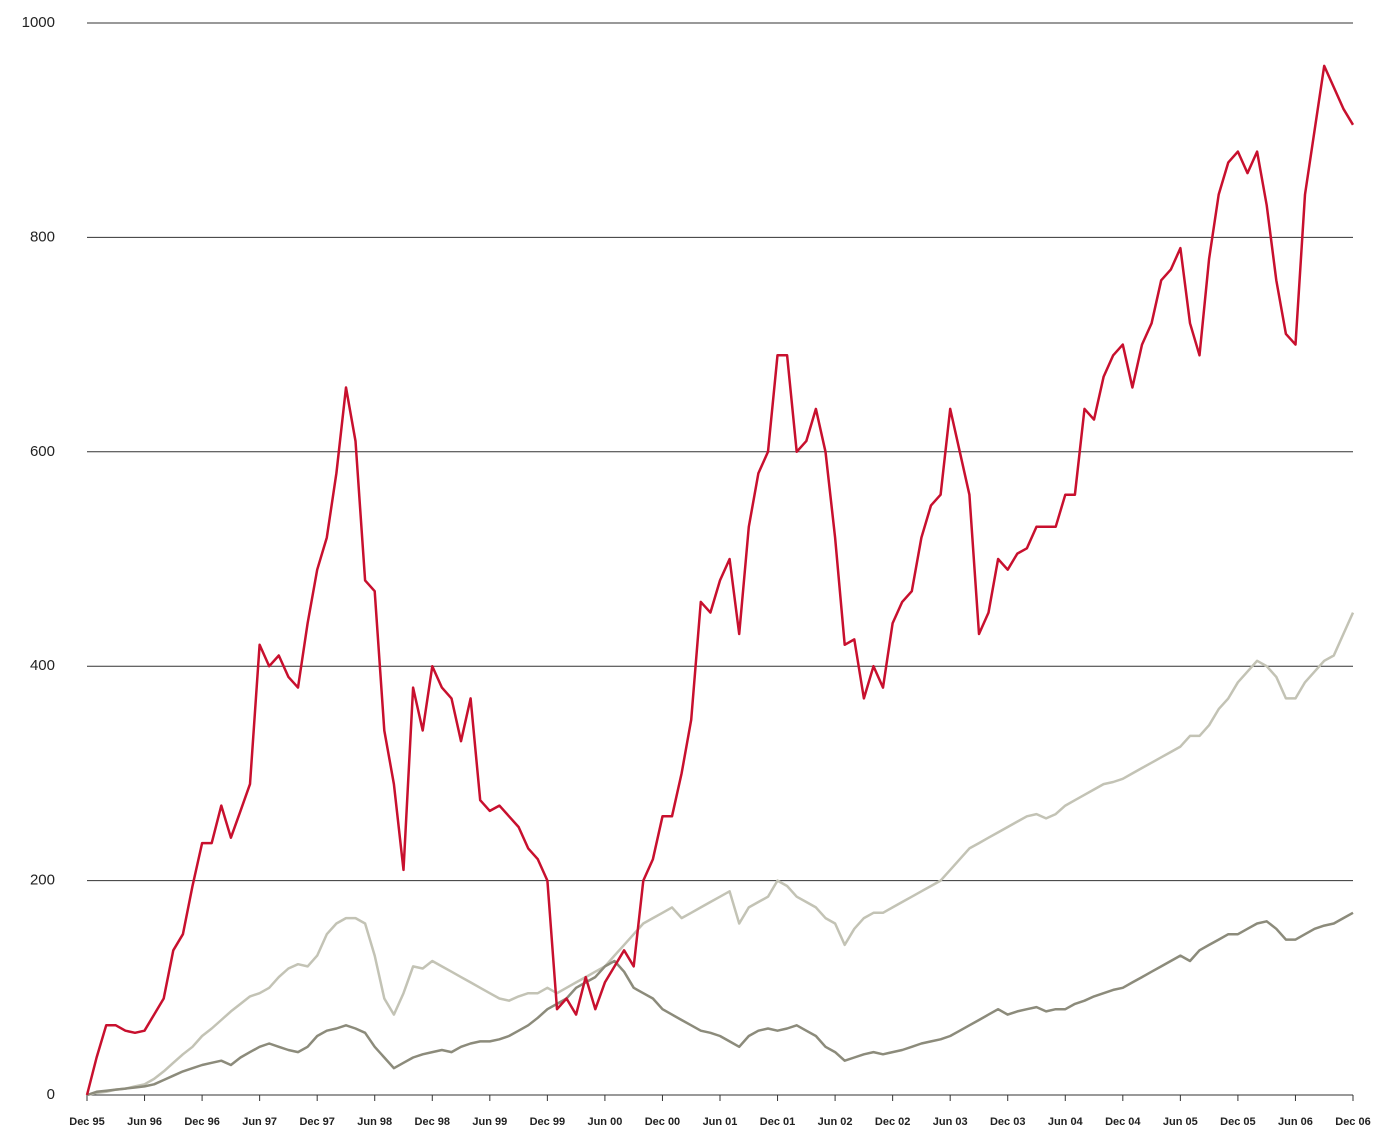 This screenshot has height=1129, width=1396. I want to click on x-tick-label: Dec 01, so click(777, 1122).